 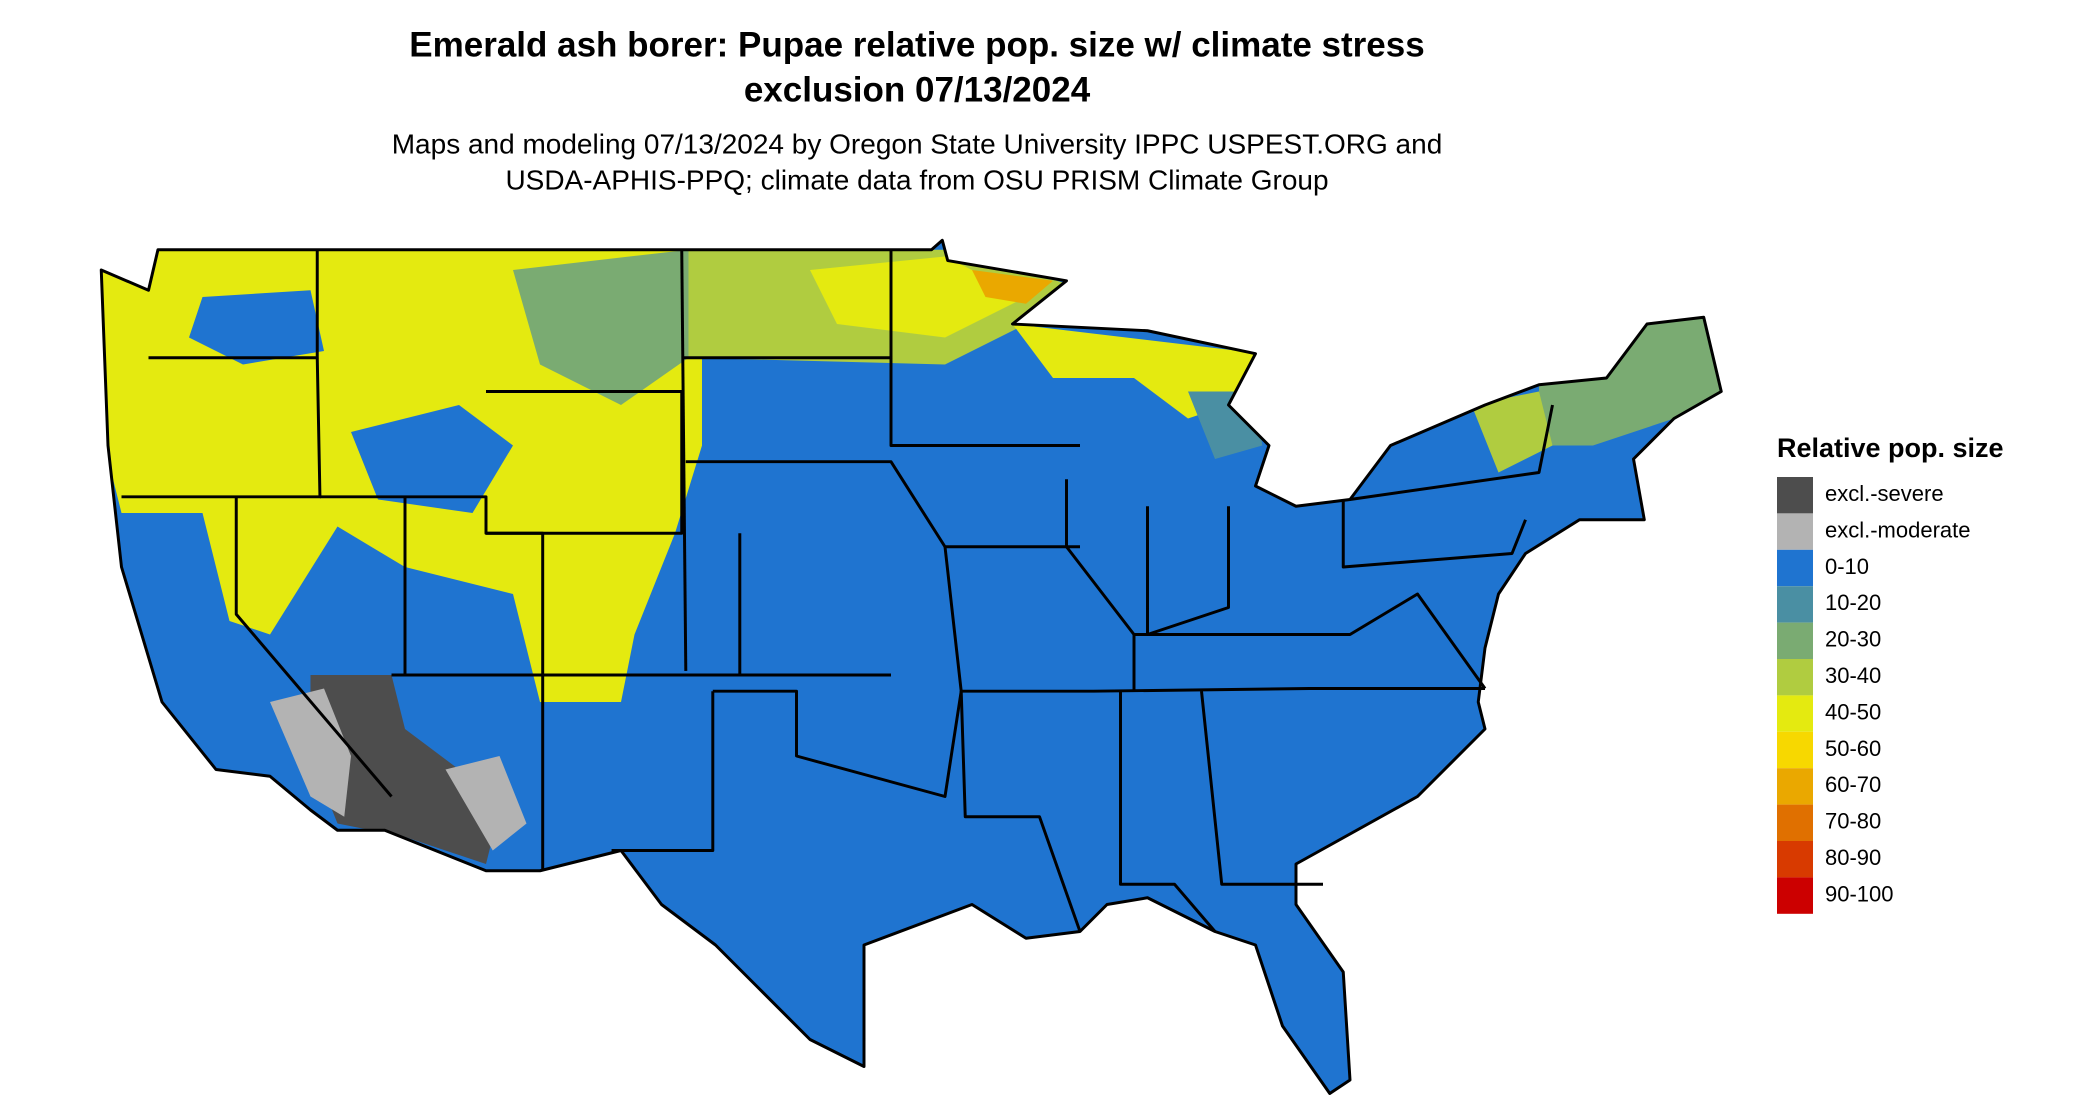 What do you see at coordinates (1853, 821) in the screenshot?
I see `legend-label: 70-80` at bounding box center [1853, 821].